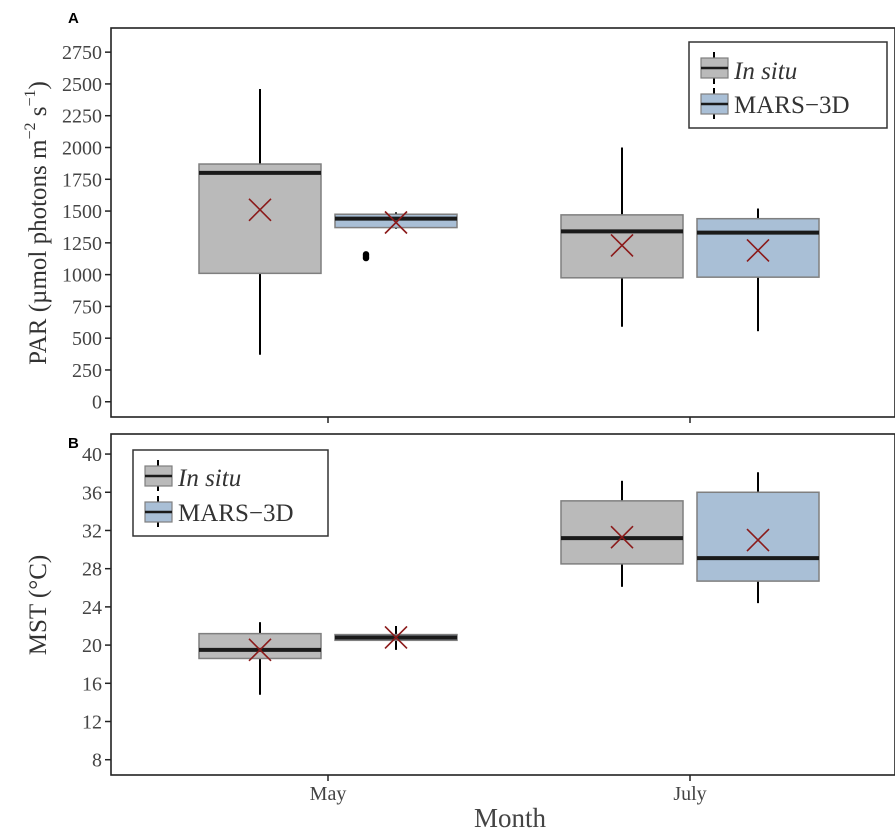 The width and height of the screenshot is (895, 833). Describe the element at coordinates (92, 570) in the screenshot. I see `panel-b-y-tick-label: 28` at that location.